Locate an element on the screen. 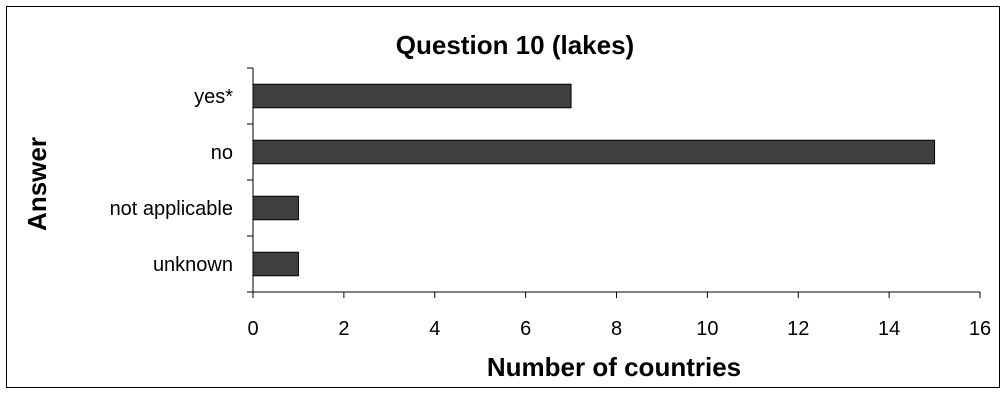 Image resolution: width=1006 pixels, height=394 pixels. chart-title: Question 10 (lakes) is located at coordinates (515, 45).